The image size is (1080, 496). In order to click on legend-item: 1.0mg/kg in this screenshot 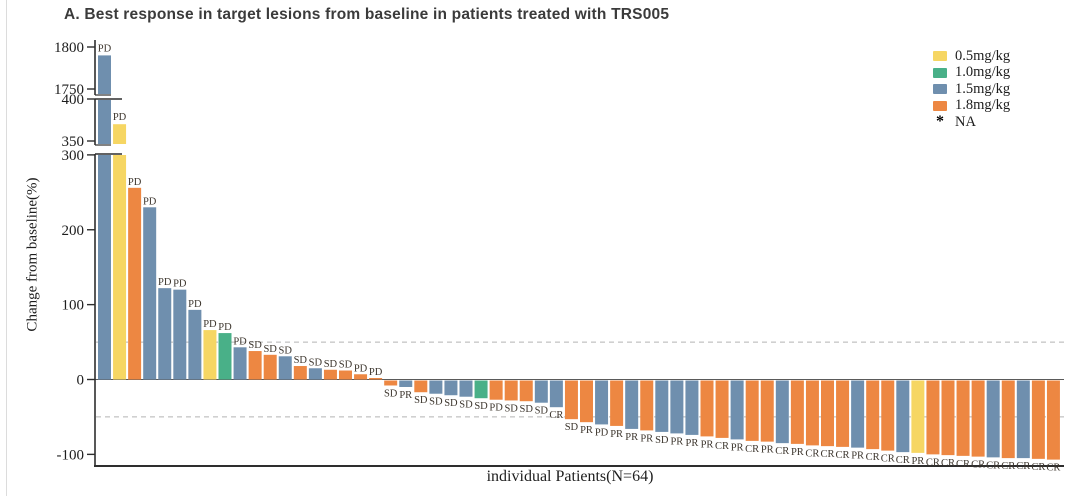, I will do `click(971, 73)`.